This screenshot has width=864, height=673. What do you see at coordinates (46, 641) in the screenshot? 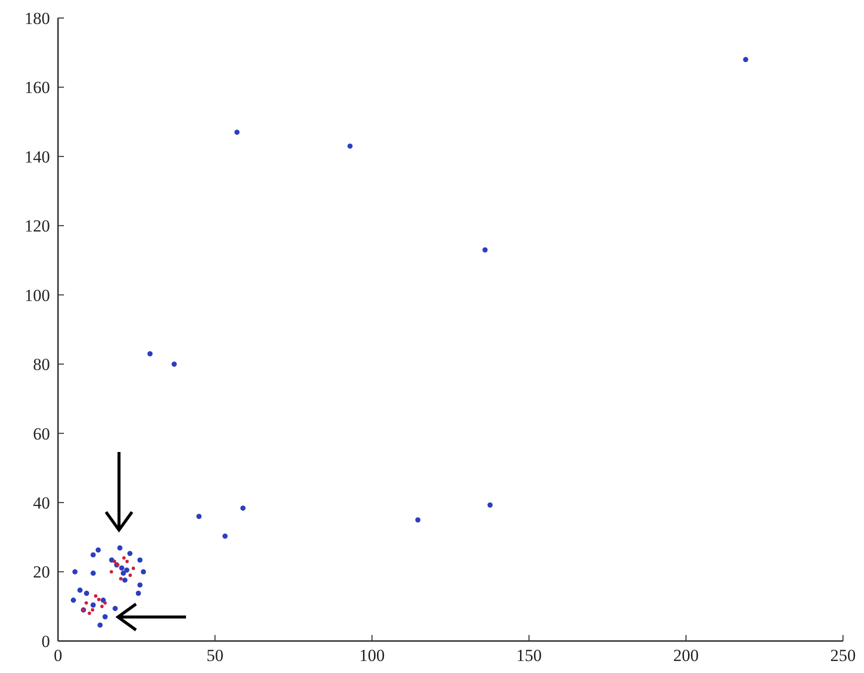
I see `y-tick-label: 0` at bounding box center [46, 641].